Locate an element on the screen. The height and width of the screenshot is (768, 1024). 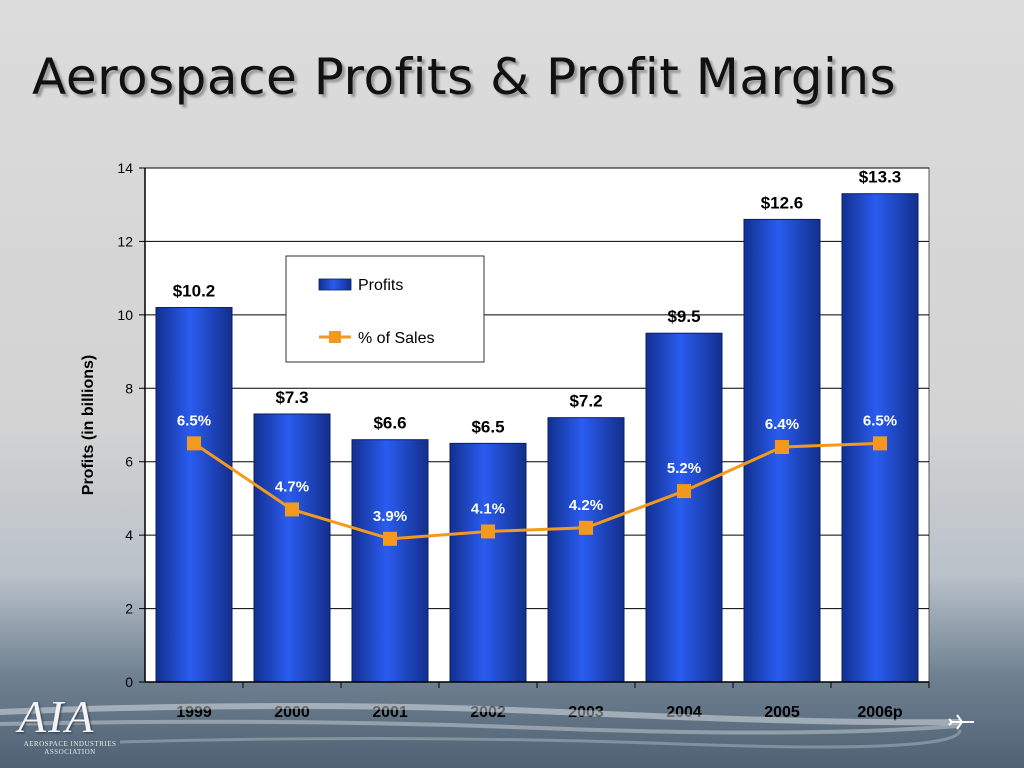
bar-value-label: $9.5 is located at coordinates (683, 316).